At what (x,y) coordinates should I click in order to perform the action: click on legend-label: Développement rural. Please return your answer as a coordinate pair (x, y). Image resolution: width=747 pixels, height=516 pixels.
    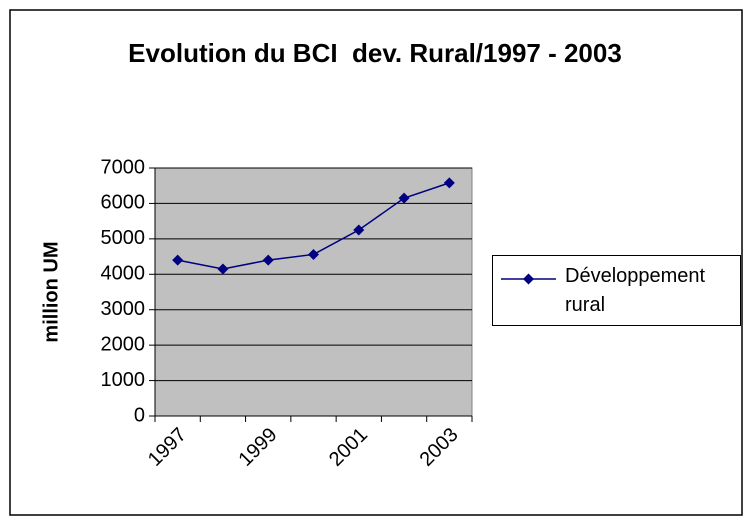
    Looking at the image, I should click on (635, 290).